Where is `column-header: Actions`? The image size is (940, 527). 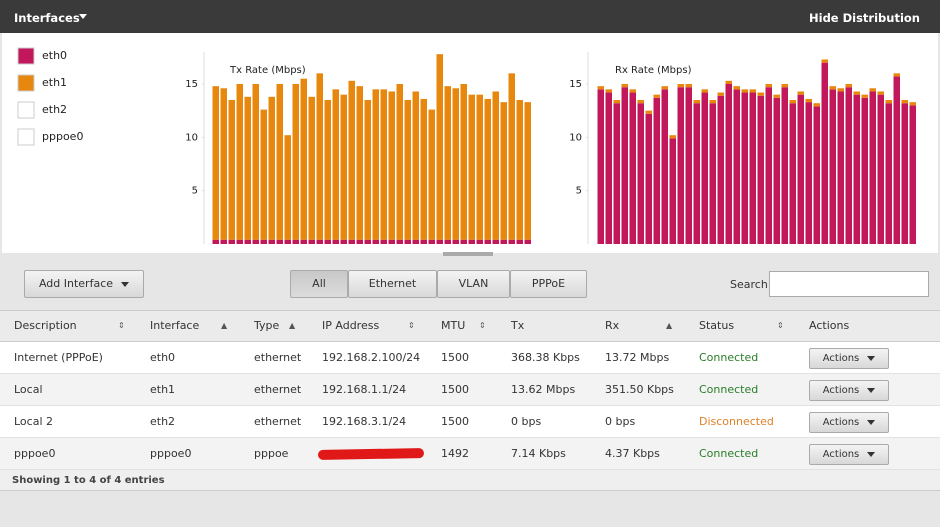 column-header: Actions is located at coordinates (829, 325).